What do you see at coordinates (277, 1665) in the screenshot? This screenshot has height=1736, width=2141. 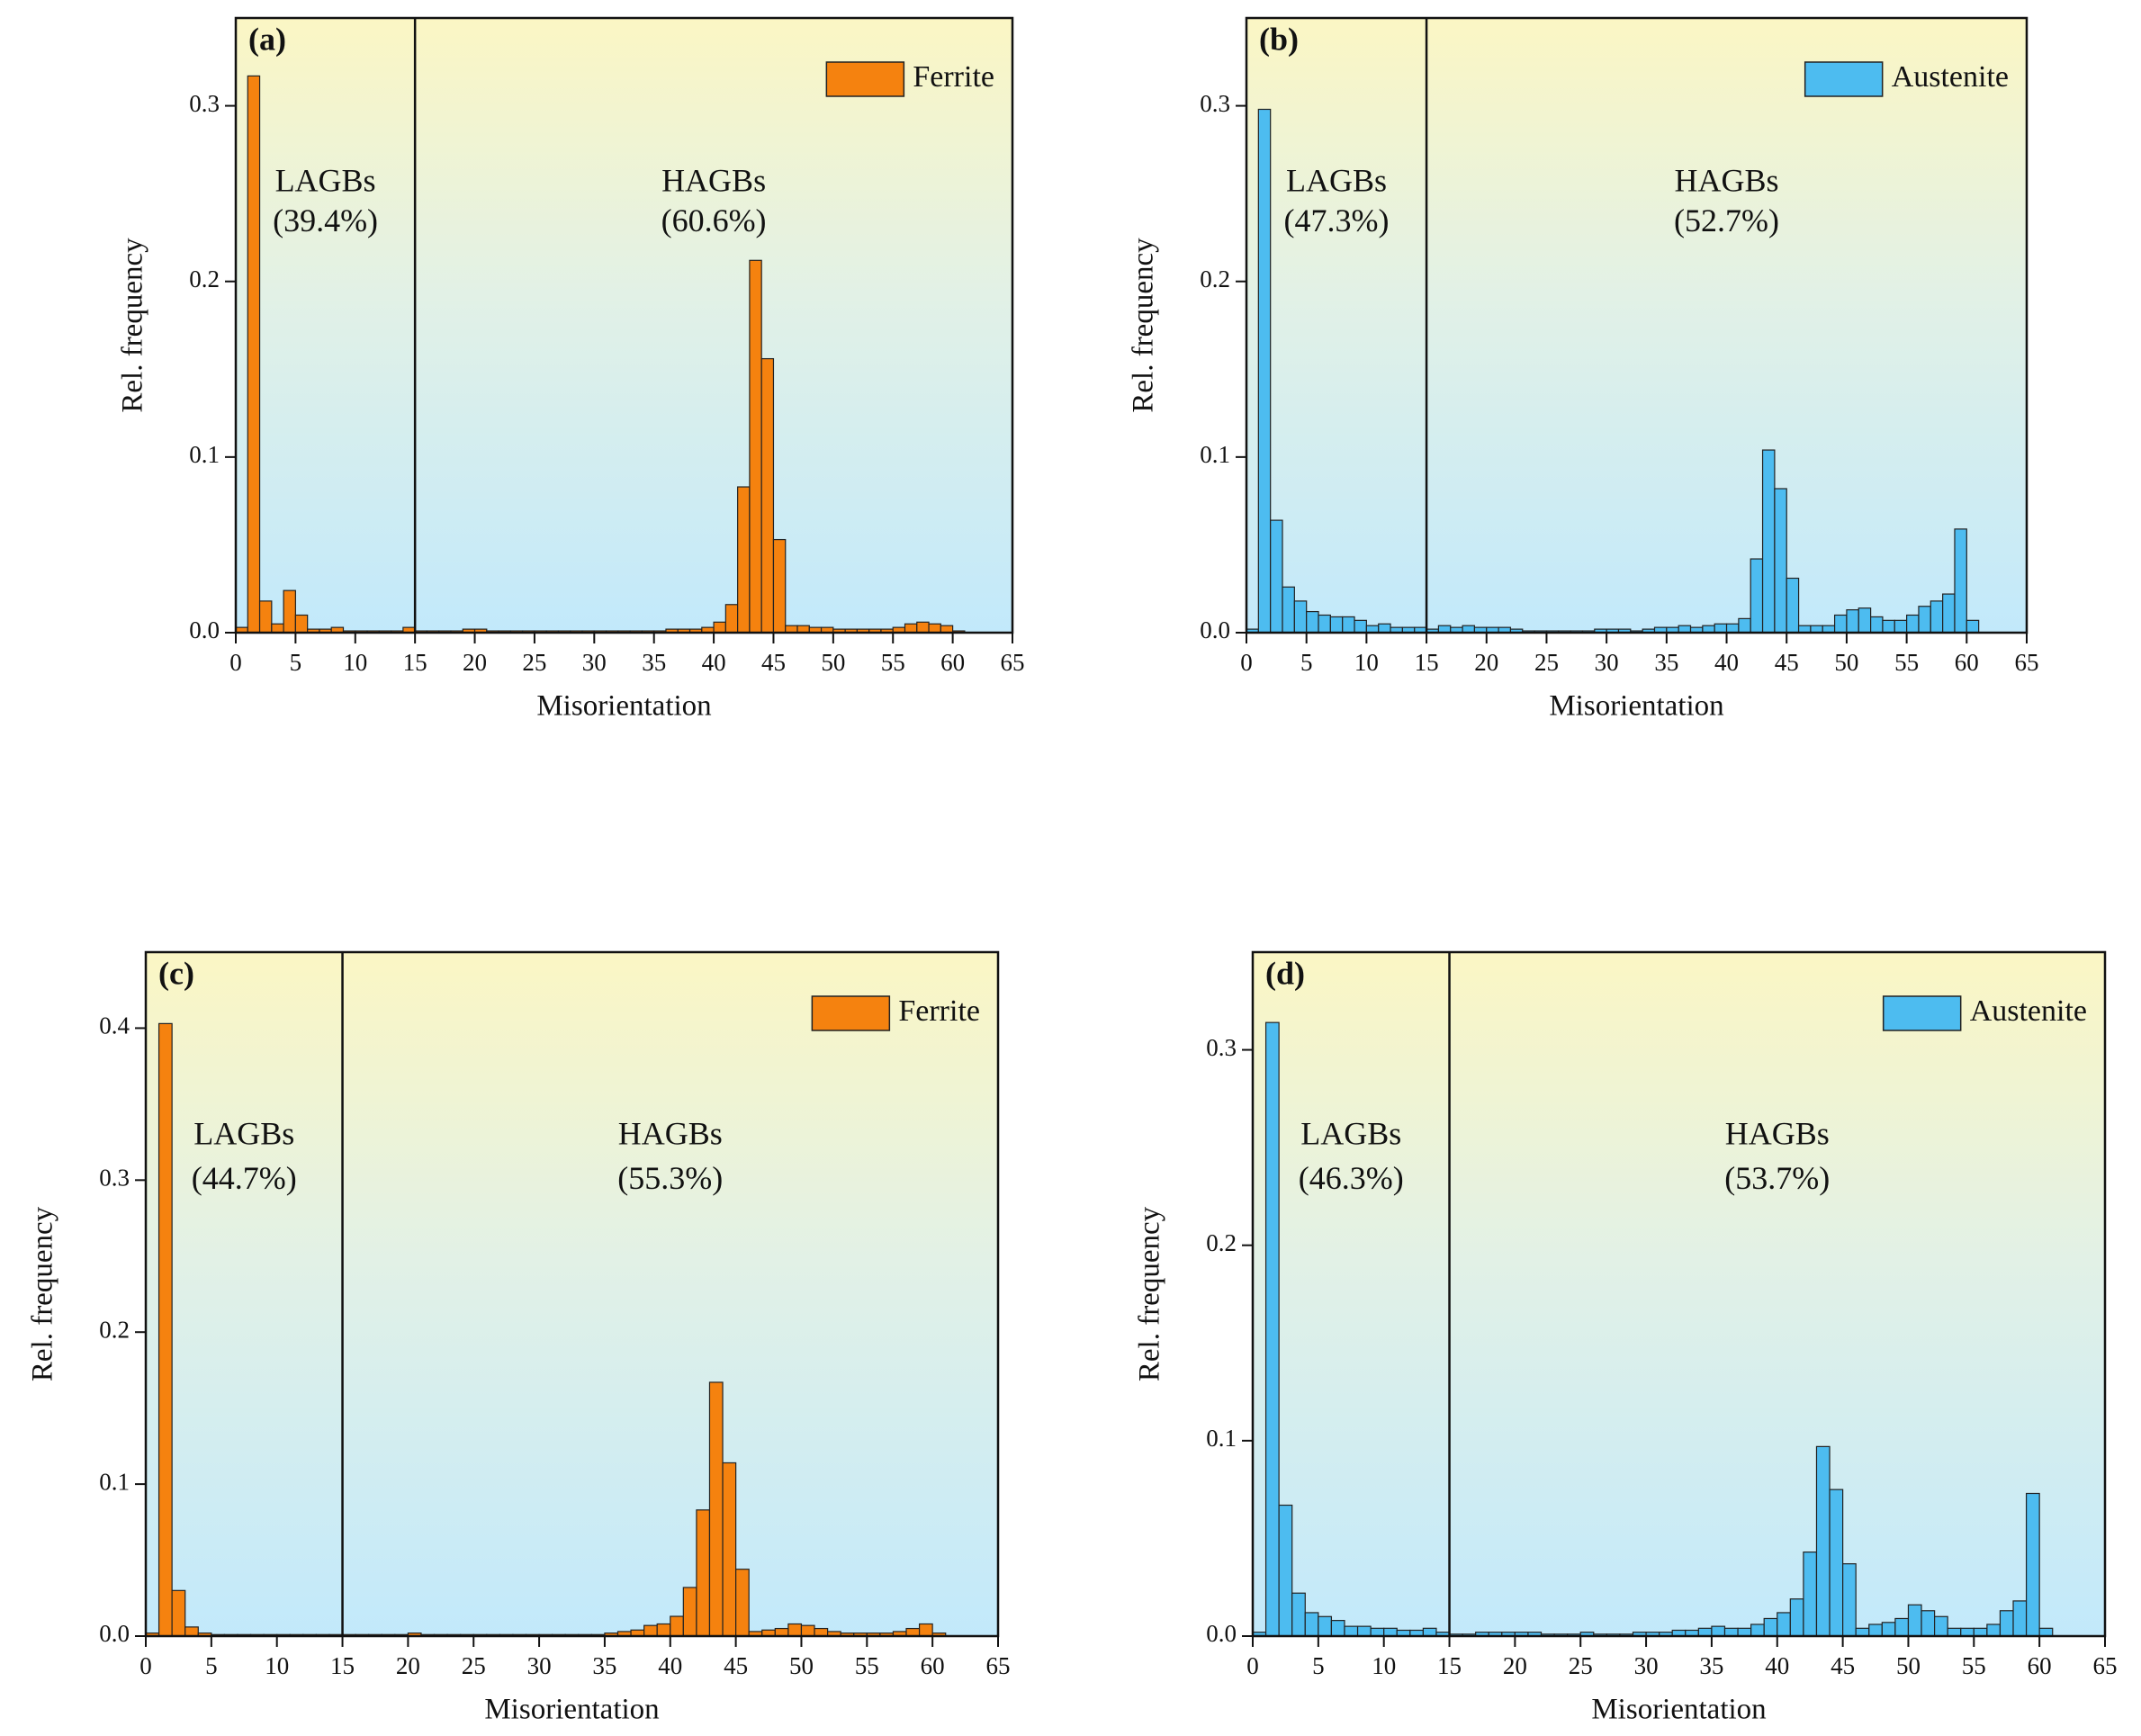 I see `x-tick-label: 10` at bounding box center [277, 1665].